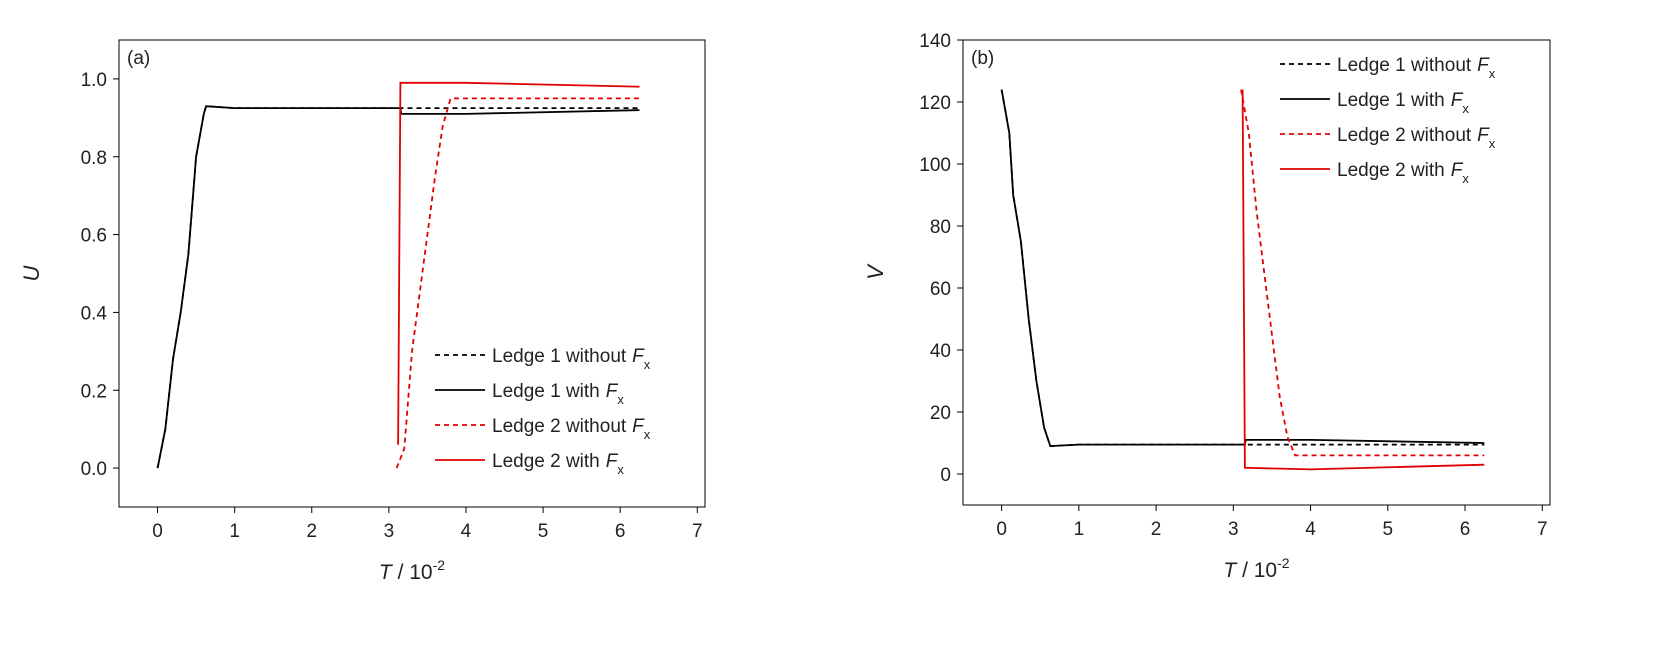  Describe the element at coordinates (94, 236) in the screenshot. I see `y-tick-label: 0.6` at that location.